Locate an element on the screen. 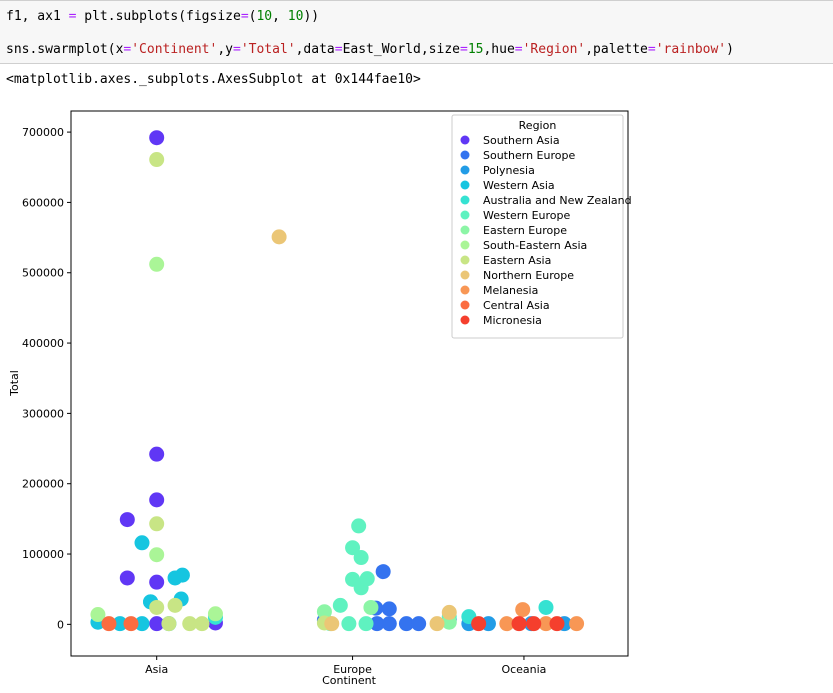 This screenshot has height=693, width=833. code-token: ( is located at coordinates (252, 16).